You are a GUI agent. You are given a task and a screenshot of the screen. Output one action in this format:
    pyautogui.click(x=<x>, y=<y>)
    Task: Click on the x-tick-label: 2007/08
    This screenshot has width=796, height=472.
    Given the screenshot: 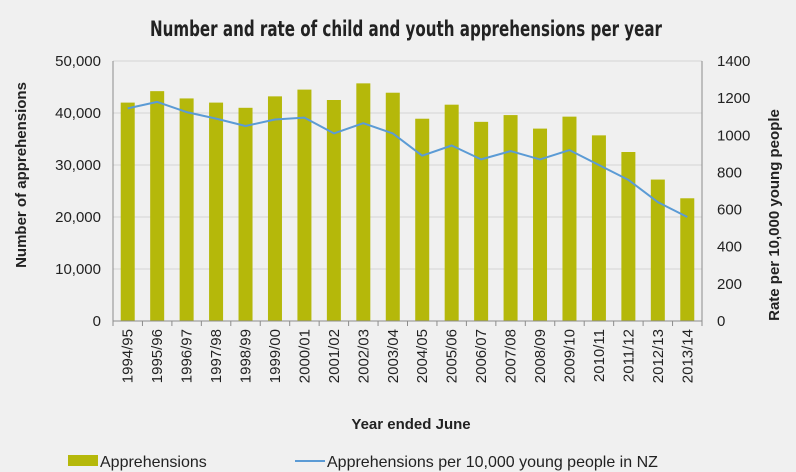 What is the action you would take?
    pyautogui.click(x=511, y=356)
    